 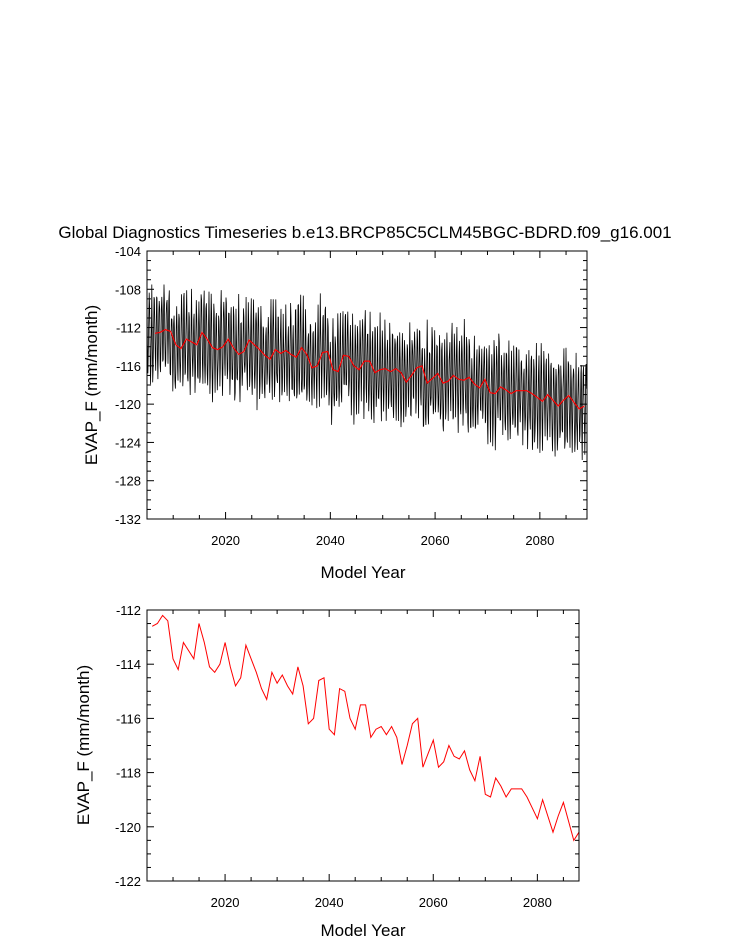 I want to click on top-y-axis-label: EVAP_F (mm/month), so click(x=91, y=385).